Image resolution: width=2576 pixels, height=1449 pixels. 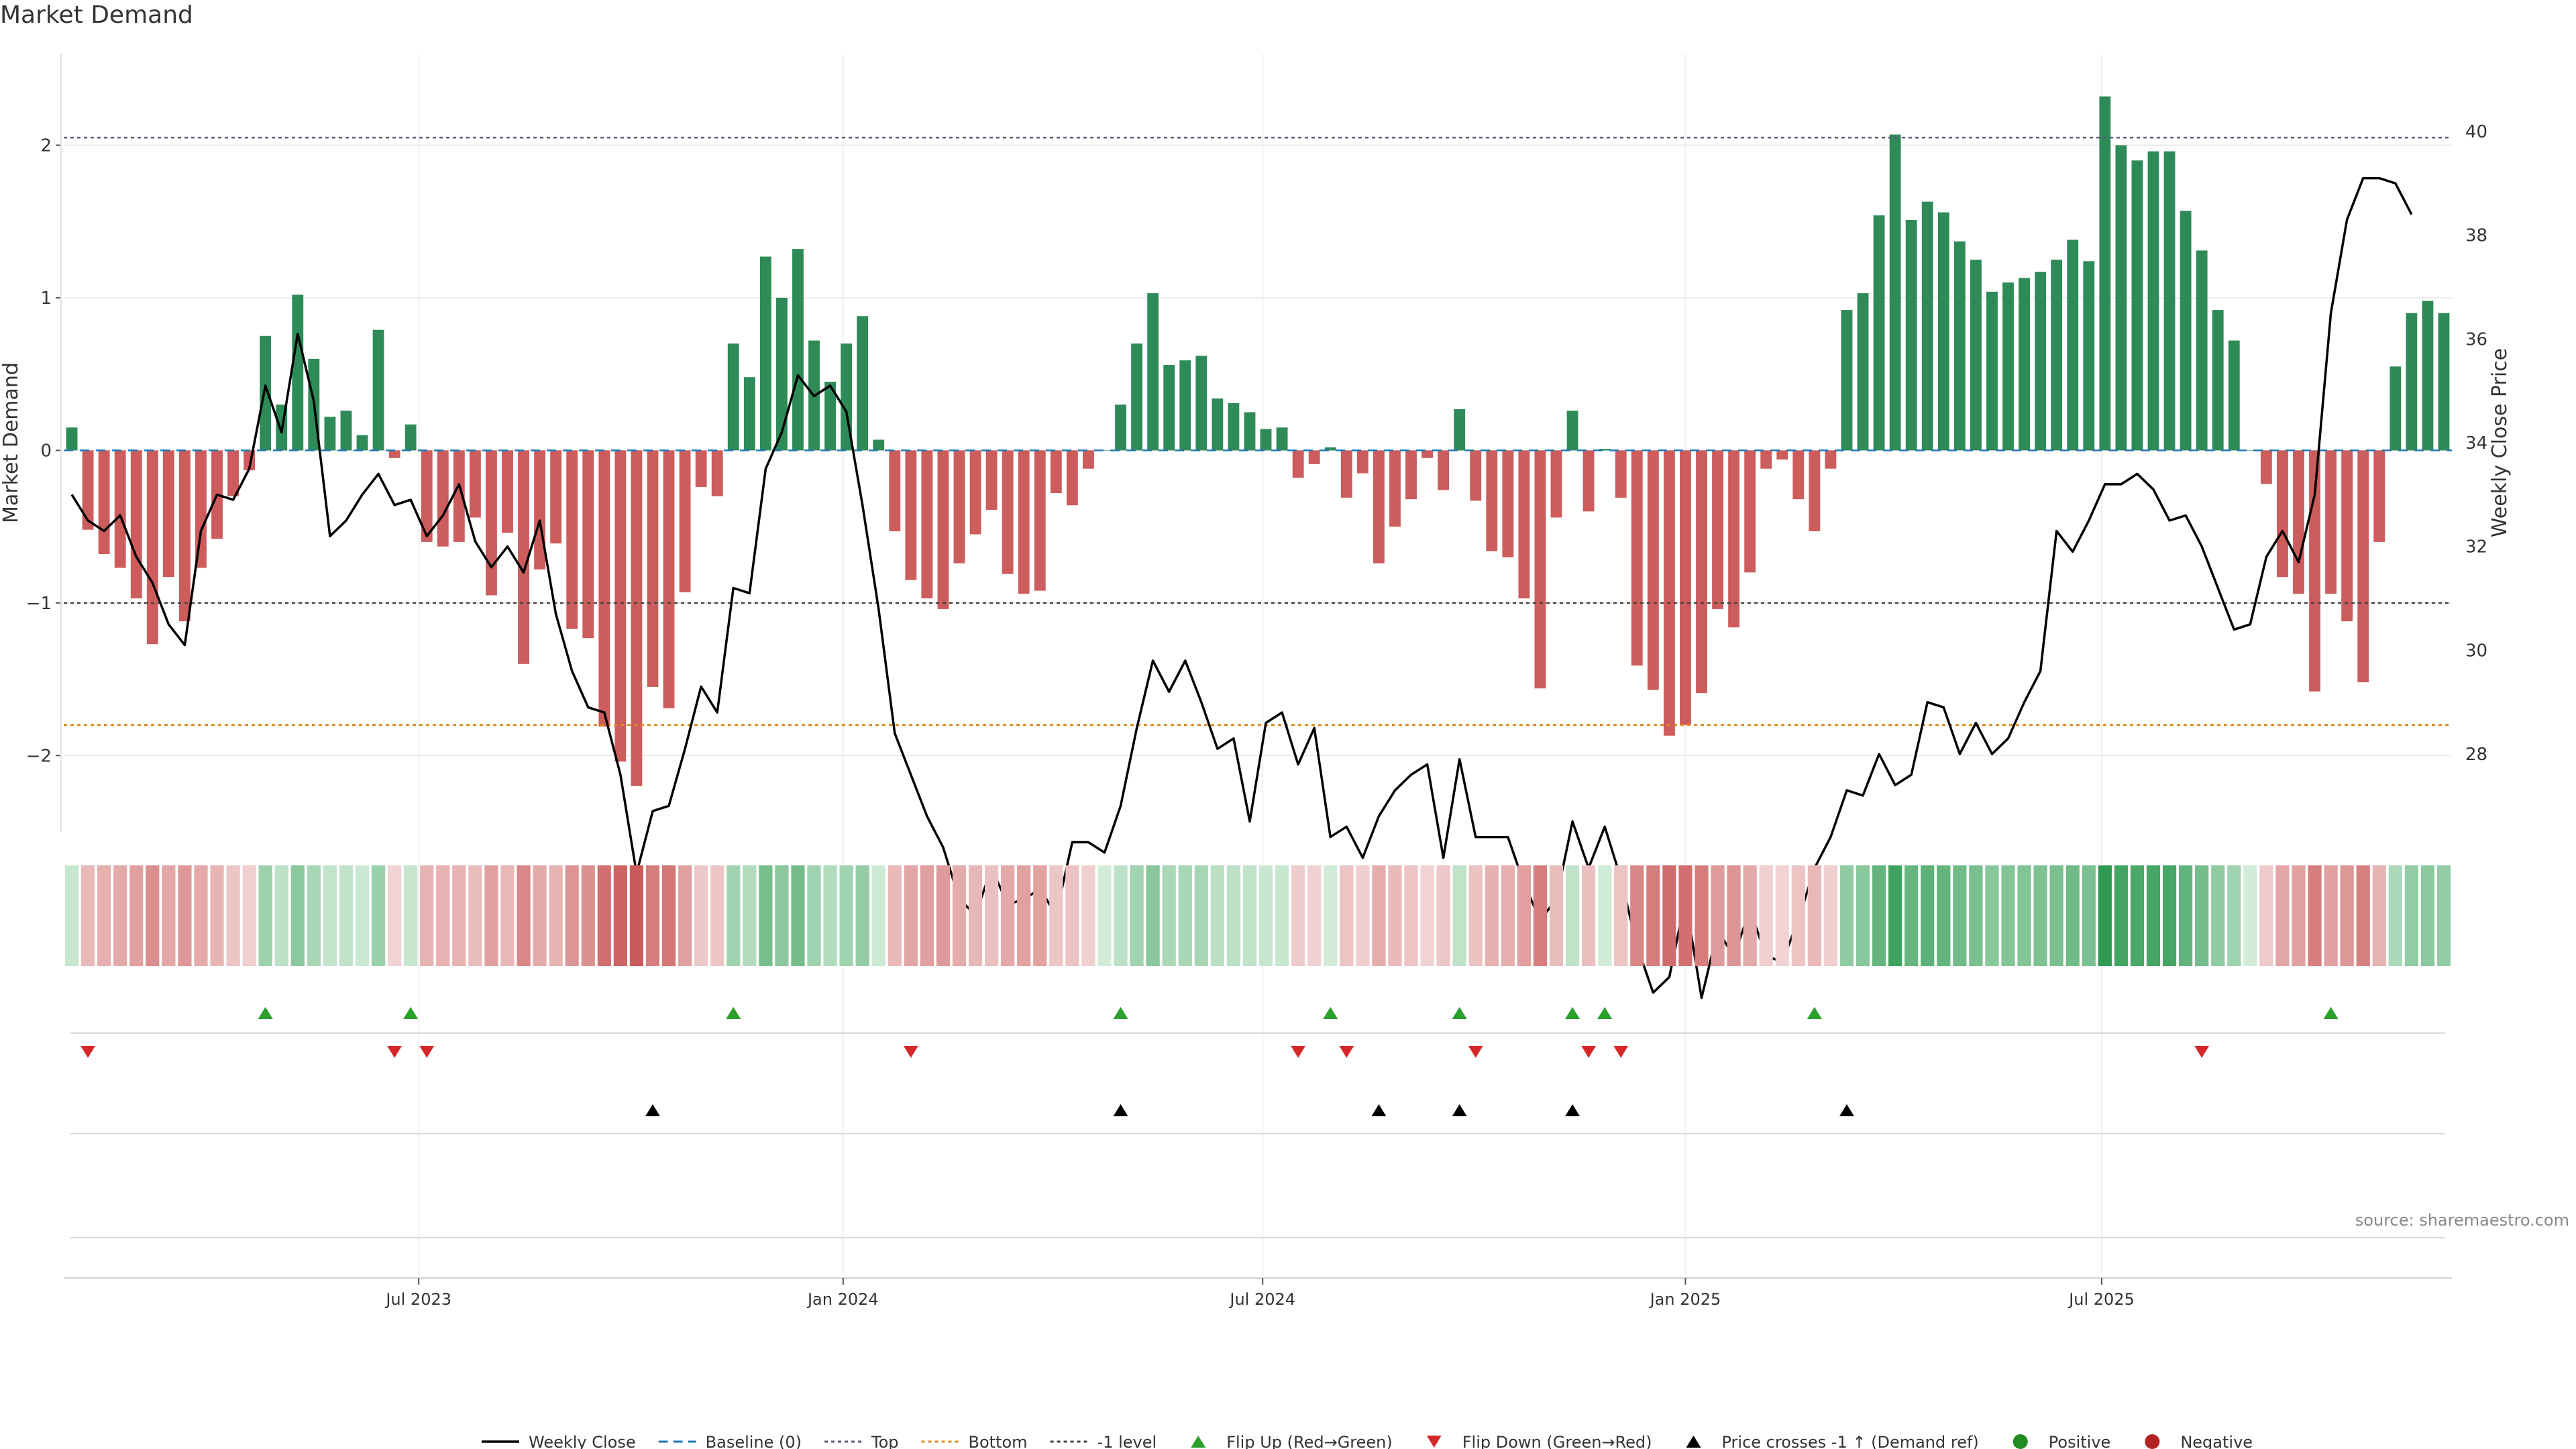 I want to click on legend-label: Flip Up (Red→Green), so click(x=1309, y=1441).